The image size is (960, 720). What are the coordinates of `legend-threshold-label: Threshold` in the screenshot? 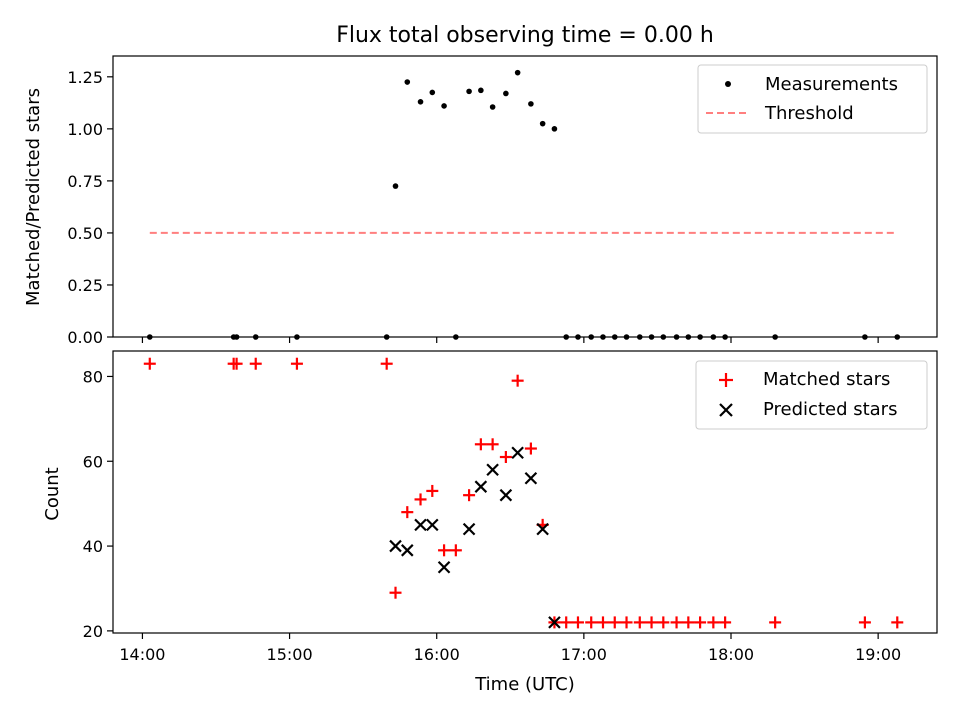 It's located at (809, 113).